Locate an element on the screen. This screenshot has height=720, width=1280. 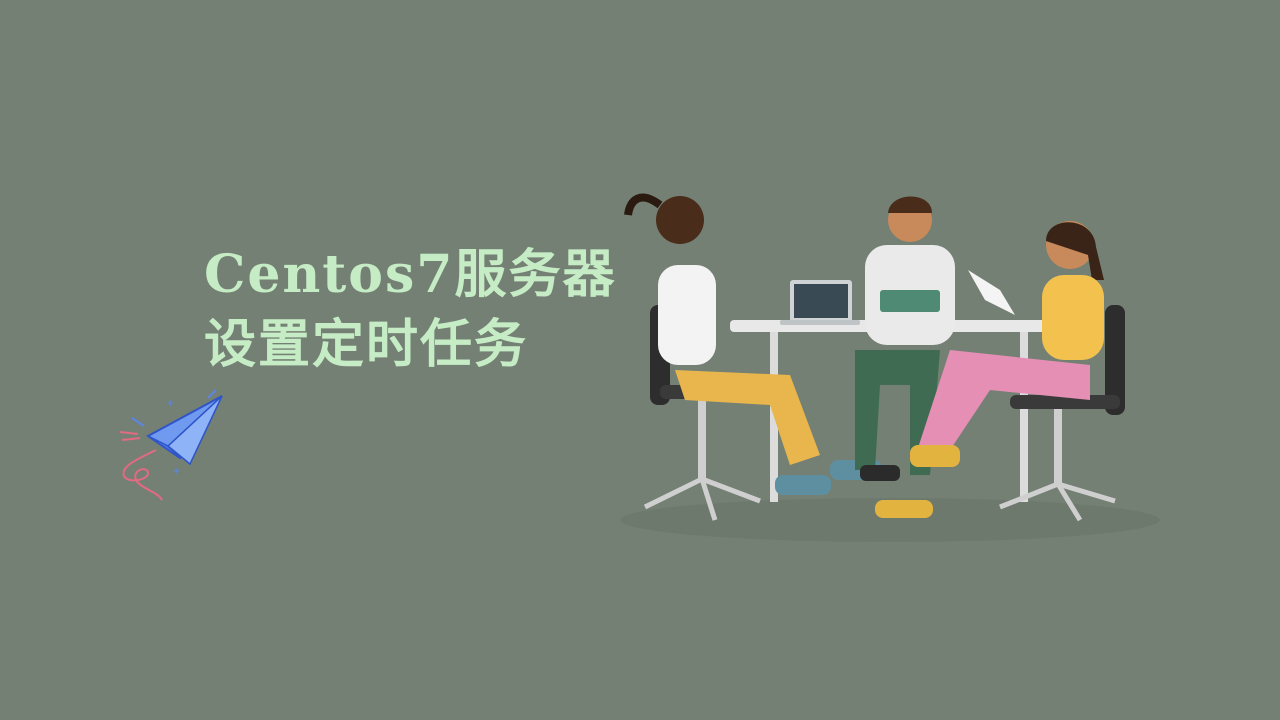
paper-plane-icon: + + is located at coordinates (171, 445).